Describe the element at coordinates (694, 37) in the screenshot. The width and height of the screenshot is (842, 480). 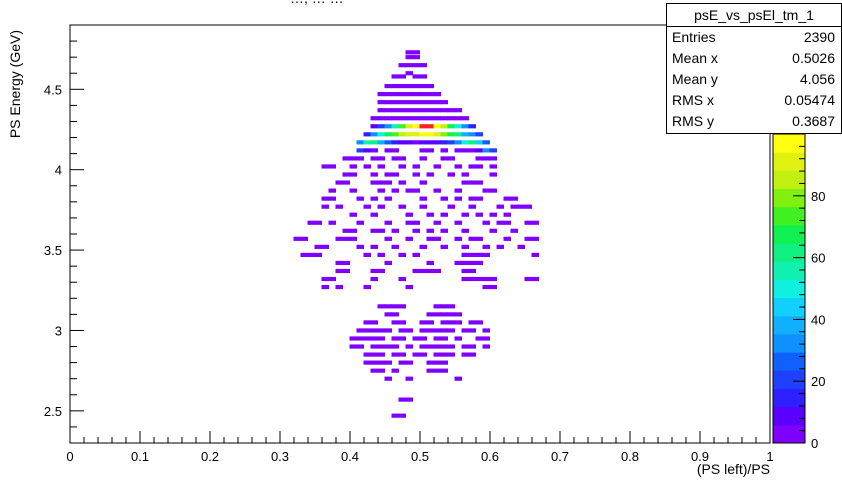
I see `stats-label: Entries` at that location.